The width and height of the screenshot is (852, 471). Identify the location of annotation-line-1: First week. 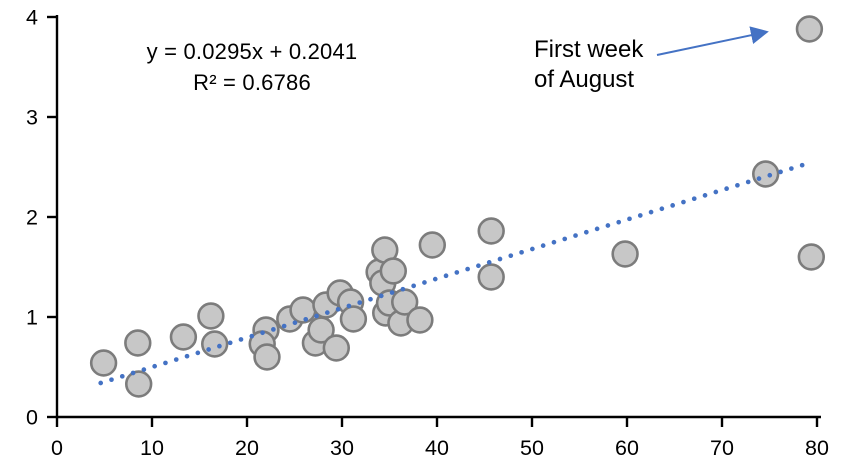
(589, 49).